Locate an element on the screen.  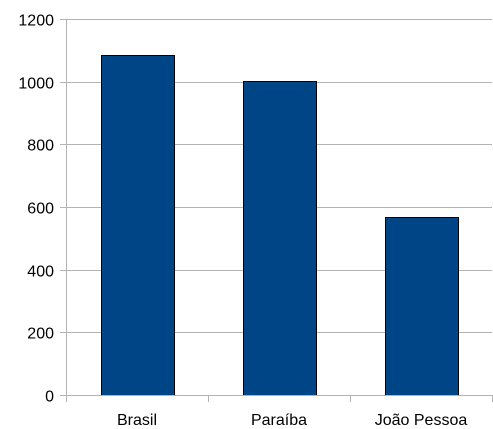
y-tick-label: 400 is located at coordinates (40, 272).